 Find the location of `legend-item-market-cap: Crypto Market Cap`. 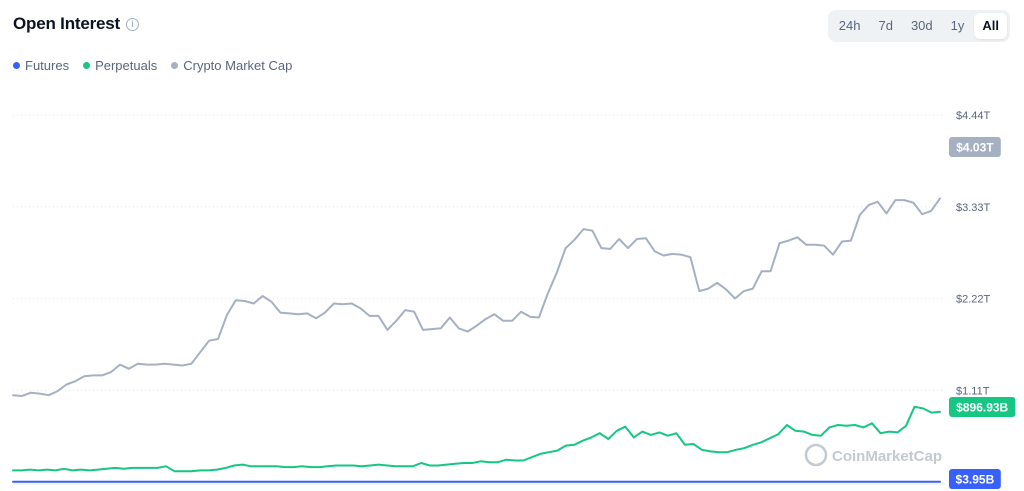

legend-item-market-cap: Crypto Market Cap is located at coordinates (231, 65).